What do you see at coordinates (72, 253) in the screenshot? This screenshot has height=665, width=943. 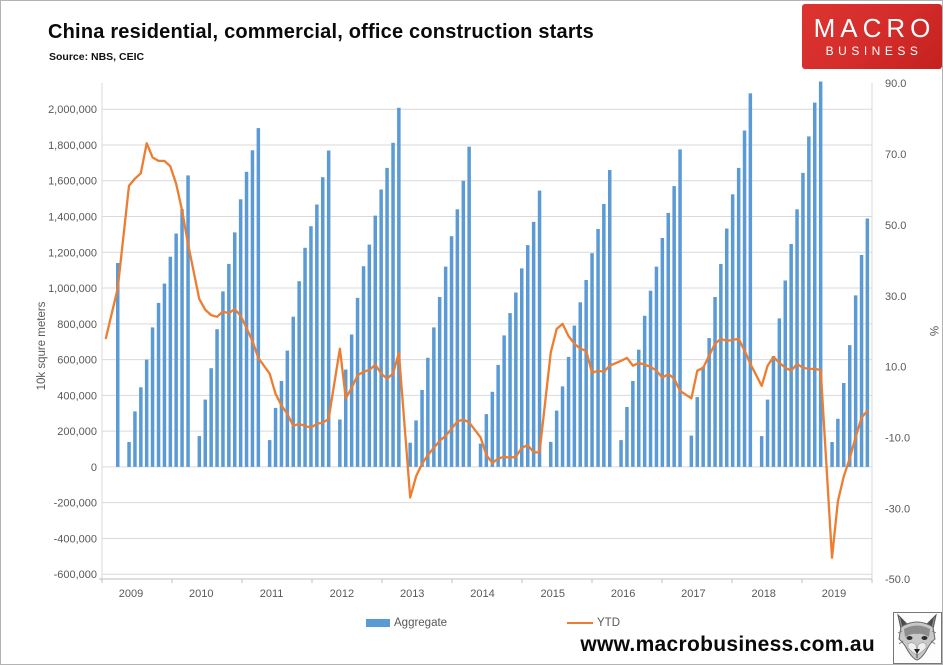 I see `left-axis-tick-label: 1,200,000` at bounding box center [72, 253].